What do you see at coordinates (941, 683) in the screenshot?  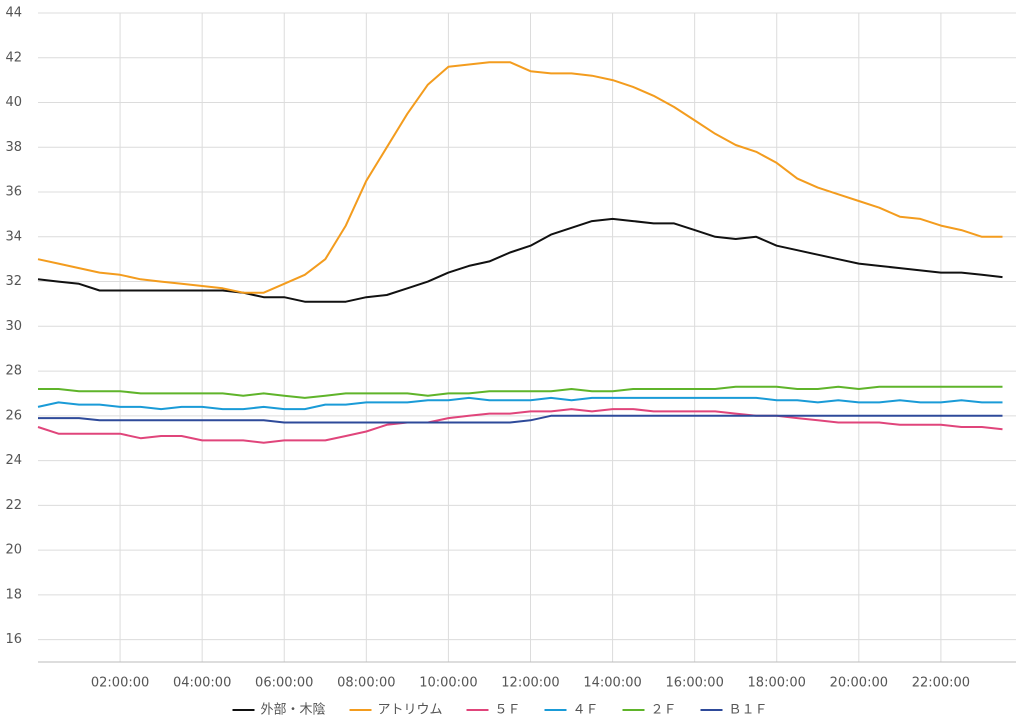 I see `x-tick-label: 22:00:00` at bounding box center [941, 683].